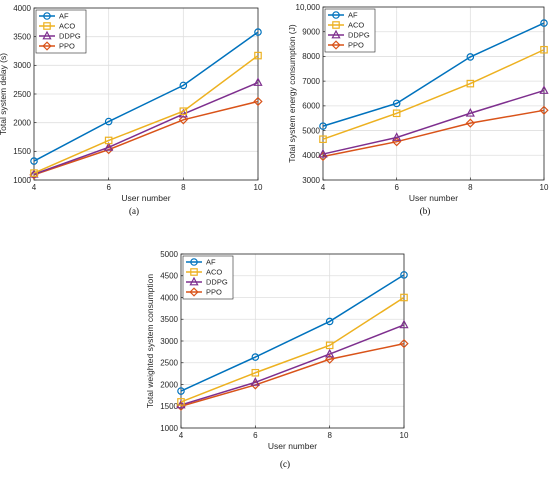 The height and width of the screenshot is (478, 550). I want to click on y-tick-label: 7000, so click(311, 81).